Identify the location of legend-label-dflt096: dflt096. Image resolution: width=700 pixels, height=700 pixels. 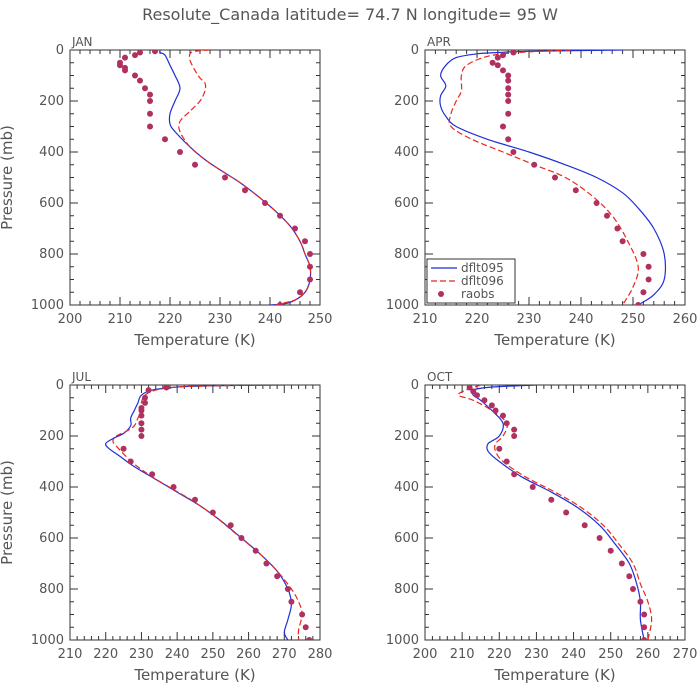
(482, 281).